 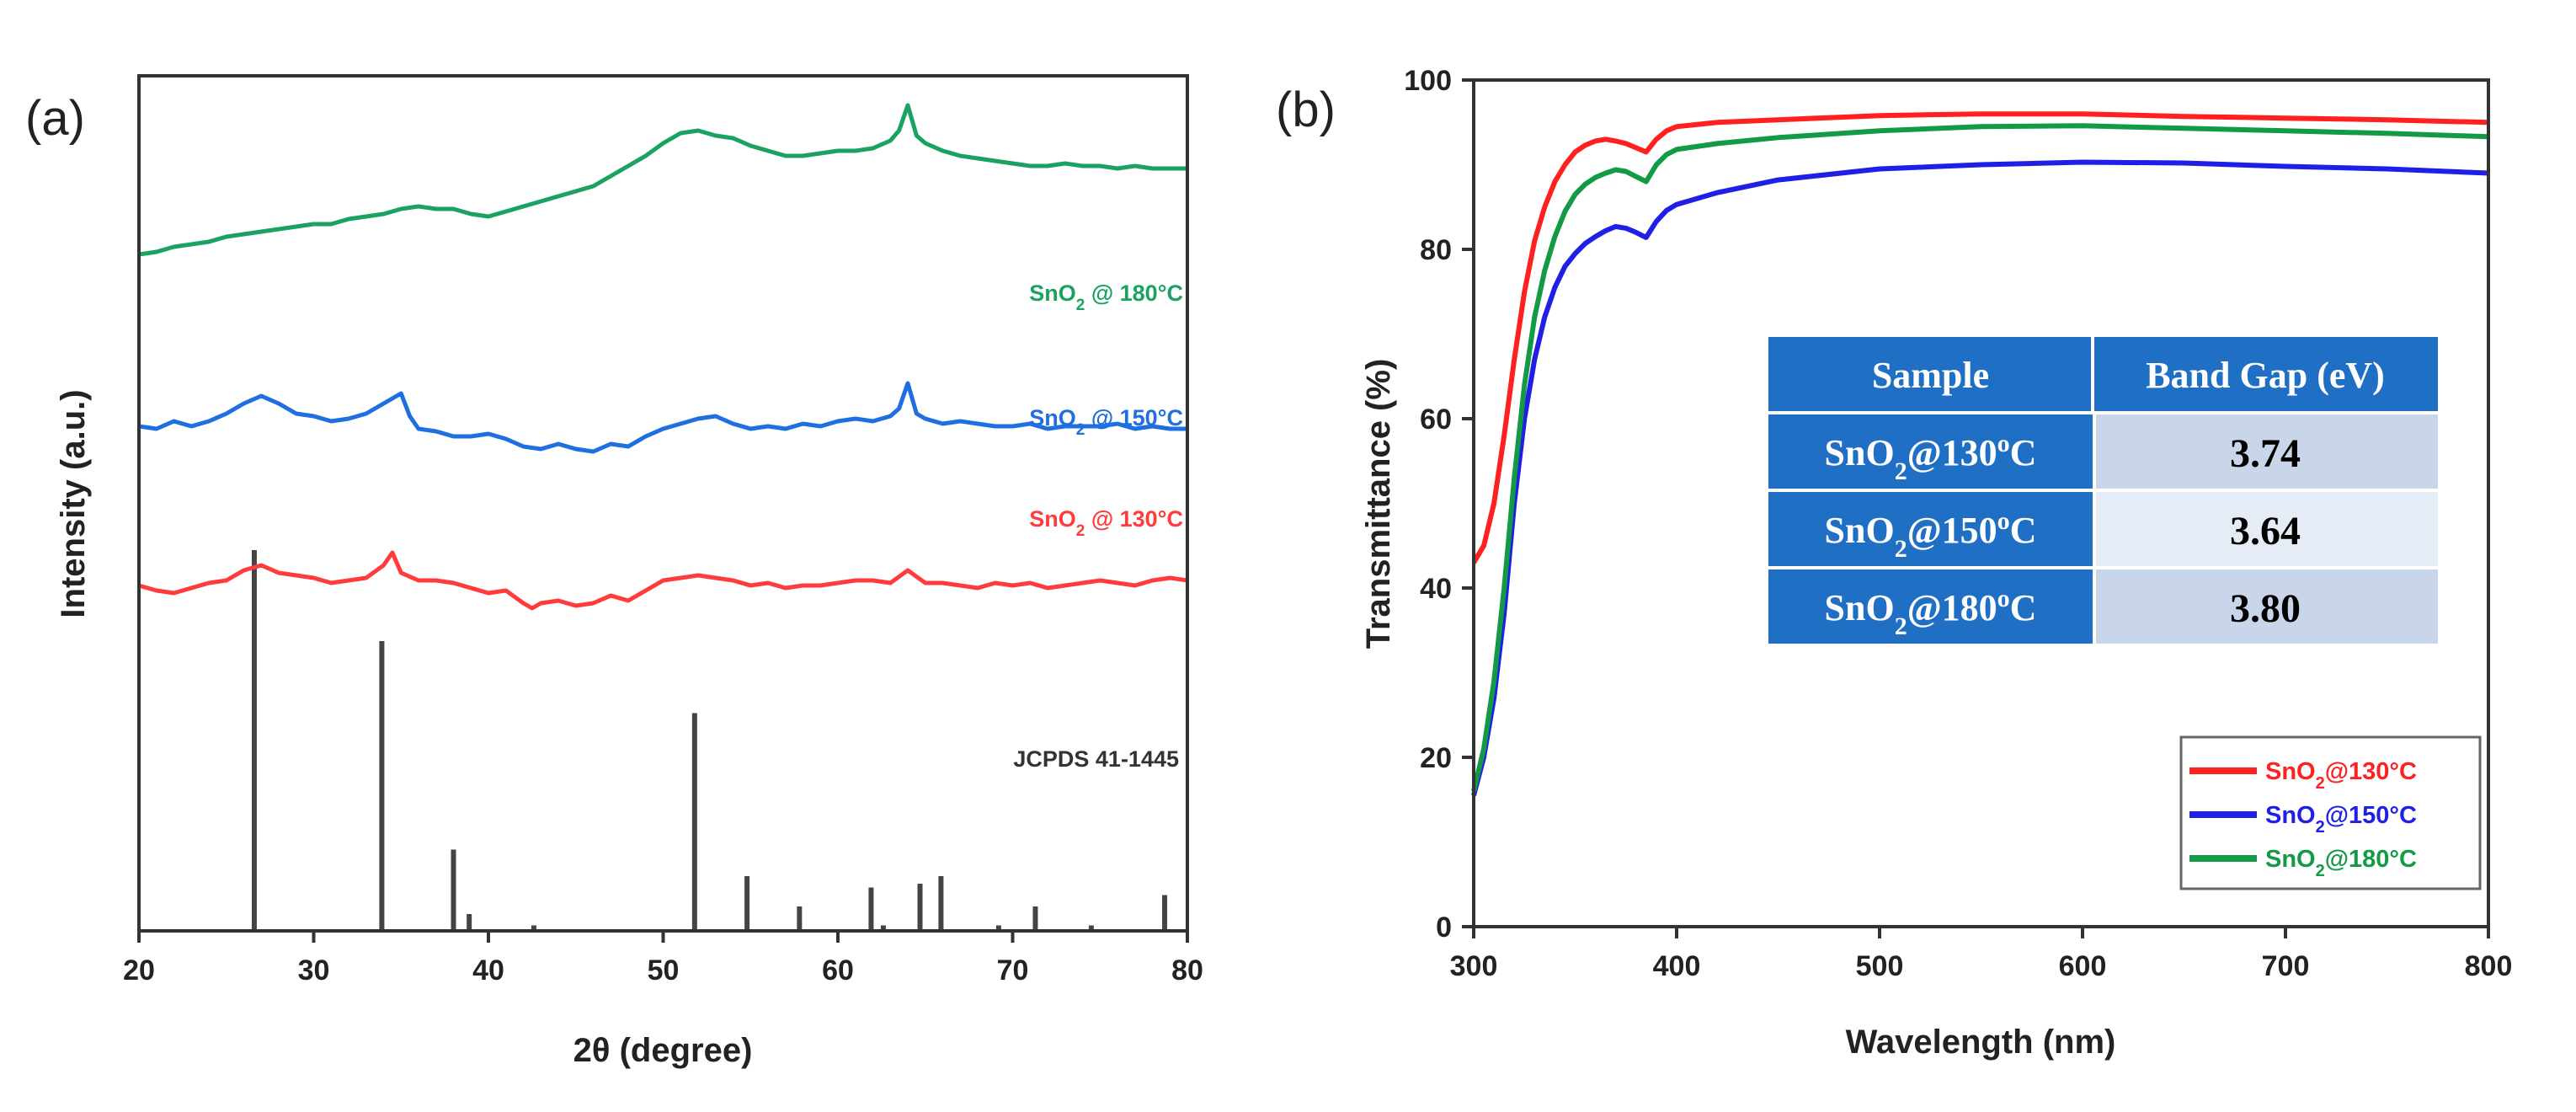 I want to click on x-tick-label: 40, so click(x=488, y=970).